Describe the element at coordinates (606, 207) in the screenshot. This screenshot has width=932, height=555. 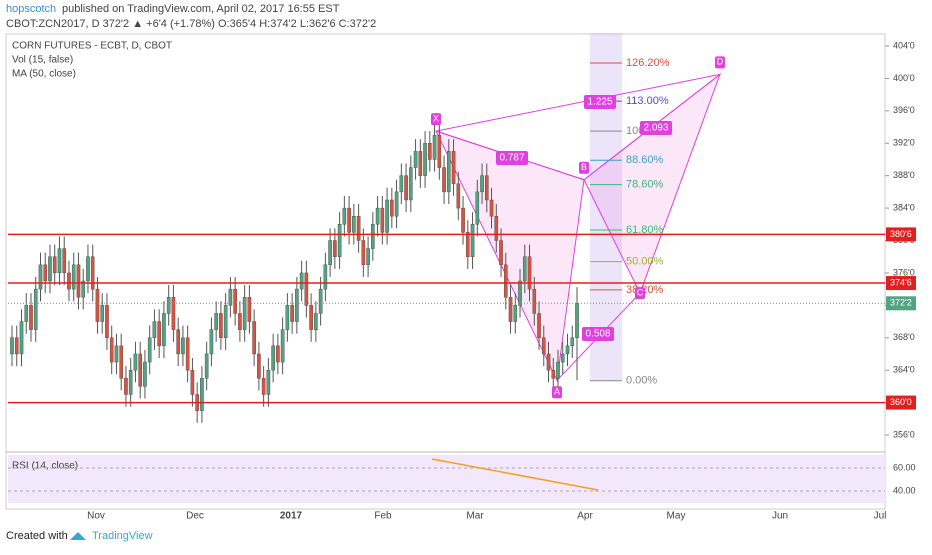
I see `fib-zone` at that location.